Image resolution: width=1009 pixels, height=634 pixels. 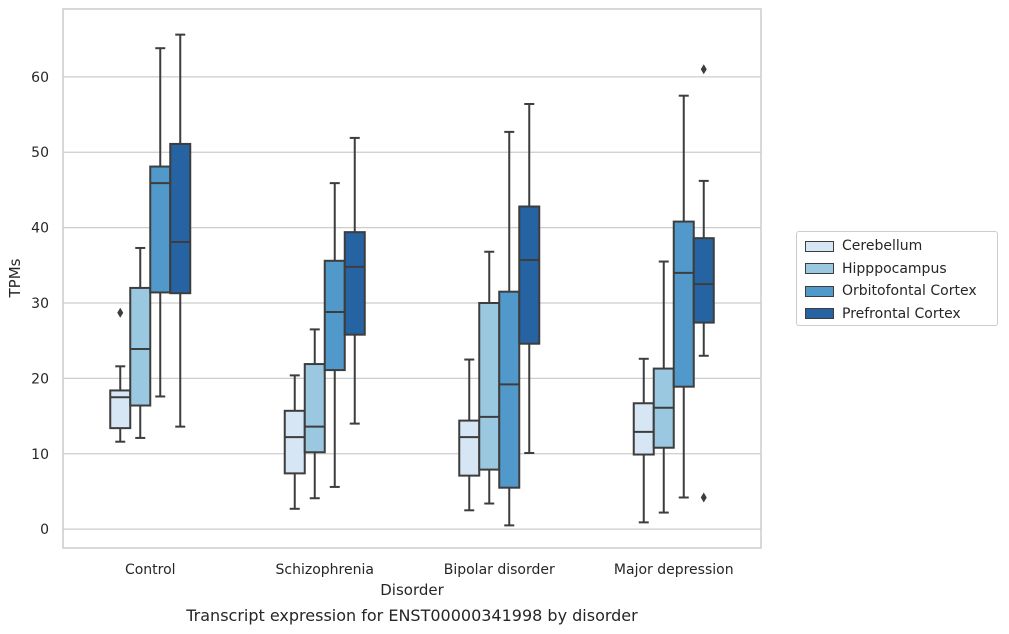 What do you see at coordinates (674, 570) in the screenshot?
I see `x-tick-label: Major depression` at bounding box center [674, 570].